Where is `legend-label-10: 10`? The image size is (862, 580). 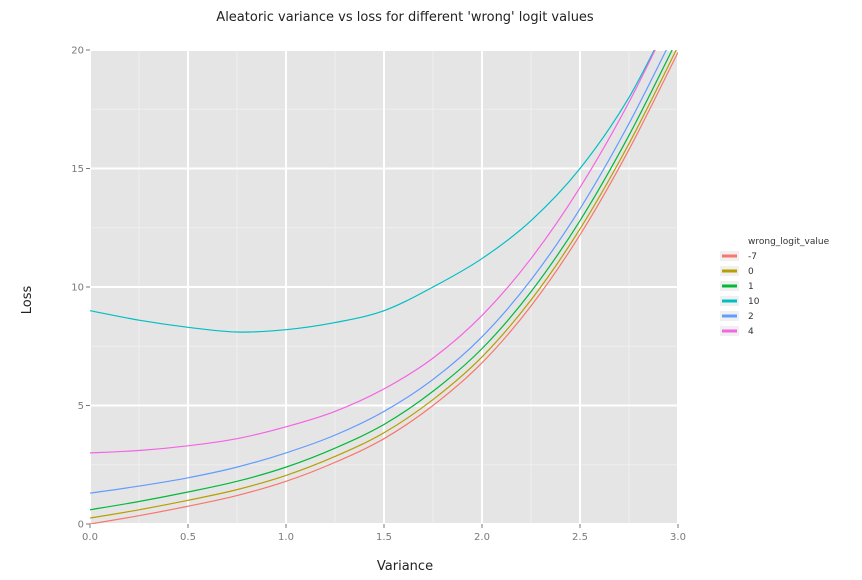 legend-label-10: 10 is located at coordinates (754, 302).